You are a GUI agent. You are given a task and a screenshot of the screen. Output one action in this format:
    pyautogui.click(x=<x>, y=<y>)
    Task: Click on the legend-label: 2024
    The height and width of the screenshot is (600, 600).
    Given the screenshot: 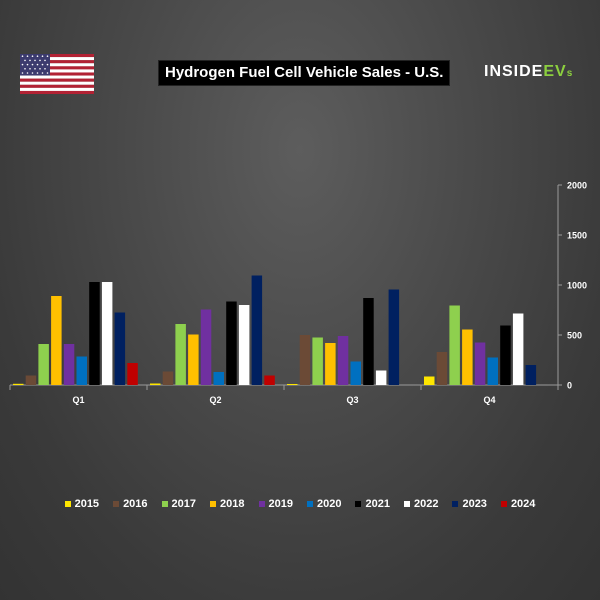 What is the action you would take?
    pyautogui.click(x=523, y=504)
    